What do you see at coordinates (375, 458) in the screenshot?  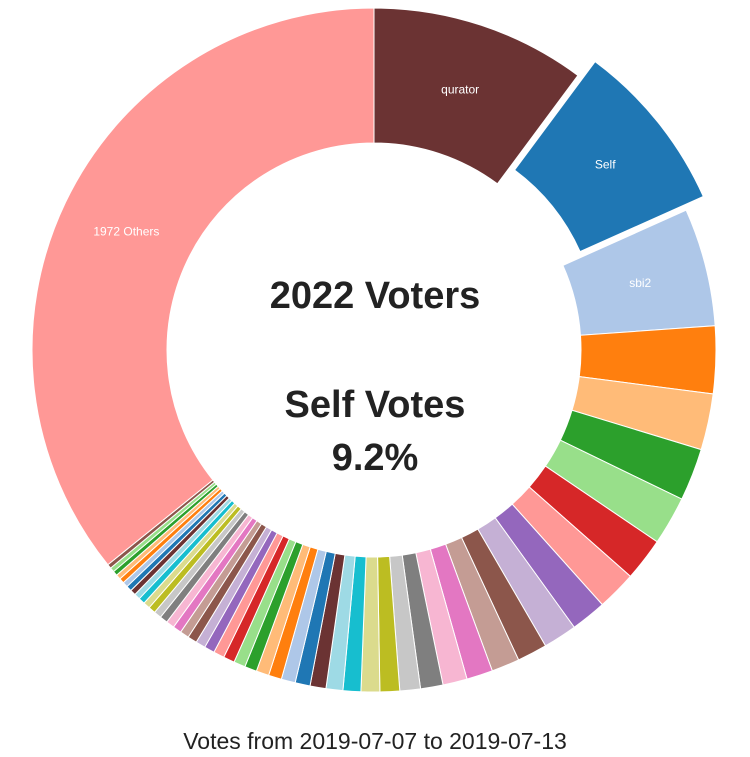 I see `self-votes-value: 9.2%` at bounding box center [375, 458].